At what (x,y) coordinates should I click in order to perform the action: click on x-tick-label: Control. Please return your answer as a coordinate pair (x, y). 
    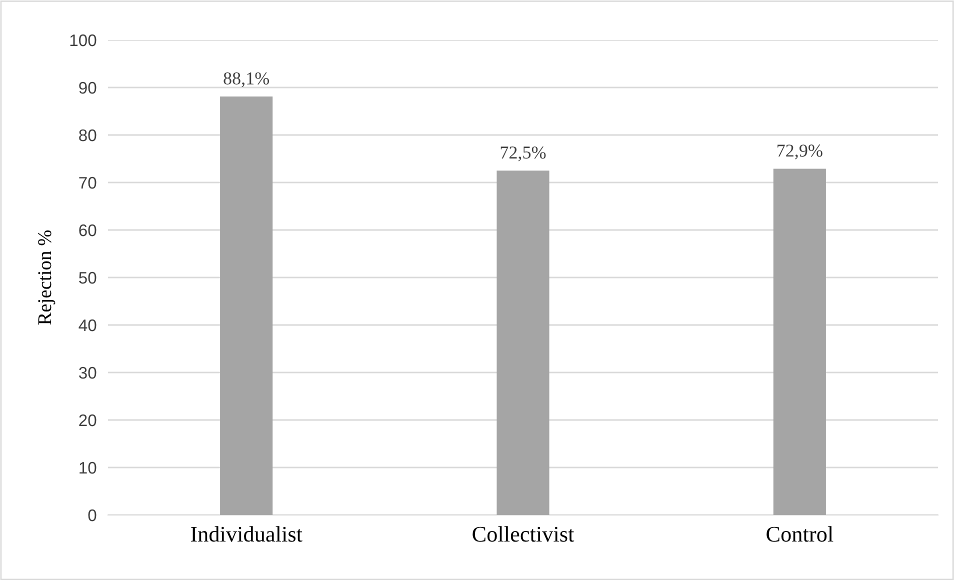
    Looking at the image, I should click on (800, 534).